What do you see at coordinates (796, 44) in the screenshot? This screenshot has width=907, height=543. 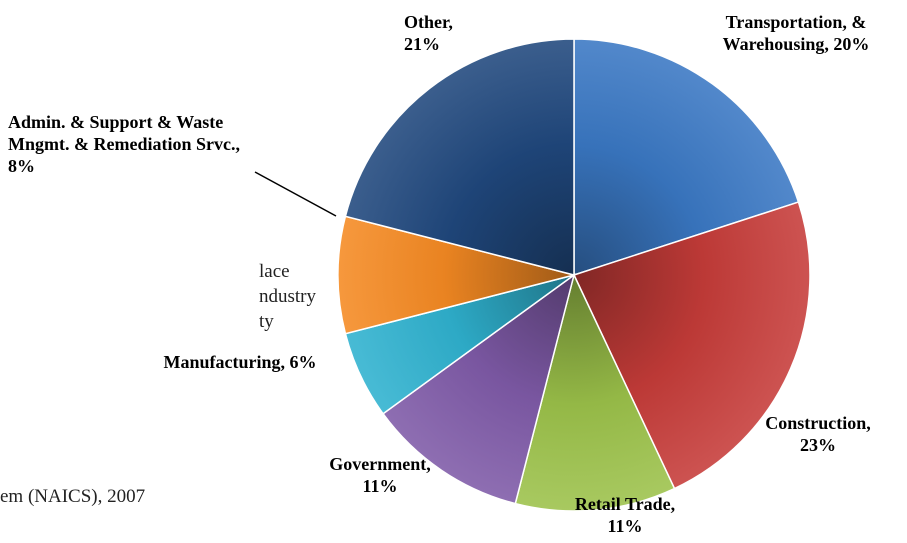 I see `slice-label-line: Warehousing, 20%` at bounding box center [796, 44].